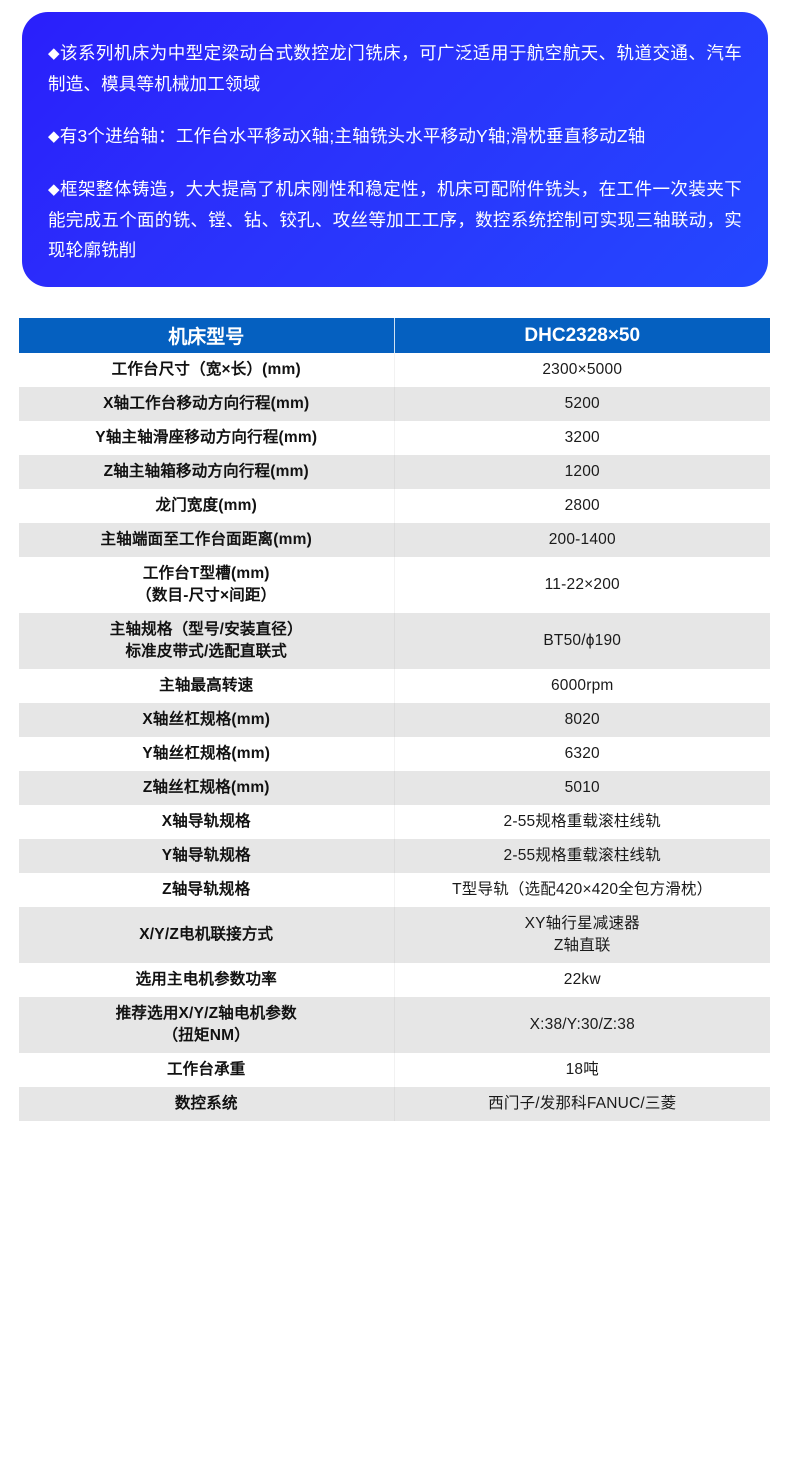 Image resolution: width=790 pixels, height=1480 pixels. I want to click on intro-paragraph-text: 有3个进给轴：工作台水平移动X轴;主轴铣头水平移动Y轴;滑枕垂直移动Z轴, so click(352, 136).